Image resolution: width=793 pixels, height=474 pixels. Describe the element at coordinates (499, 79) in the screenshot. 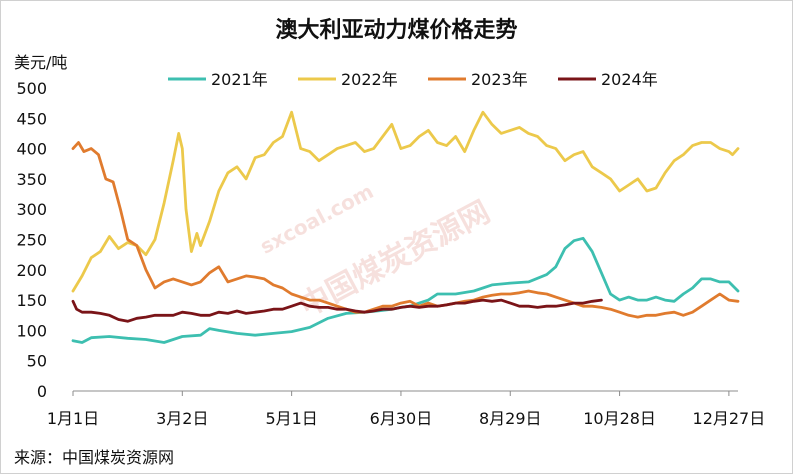

I see `legend-label-2023年: 2023年` at that location.